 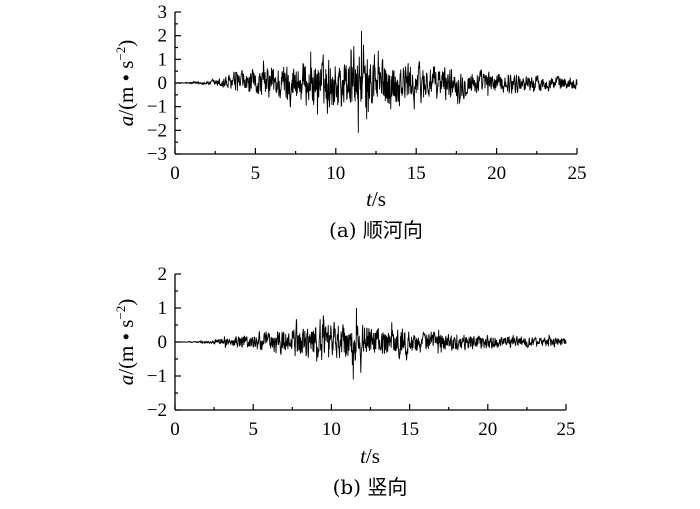 I want to click on y-tick-label: −3, so click(x=157, y=154).